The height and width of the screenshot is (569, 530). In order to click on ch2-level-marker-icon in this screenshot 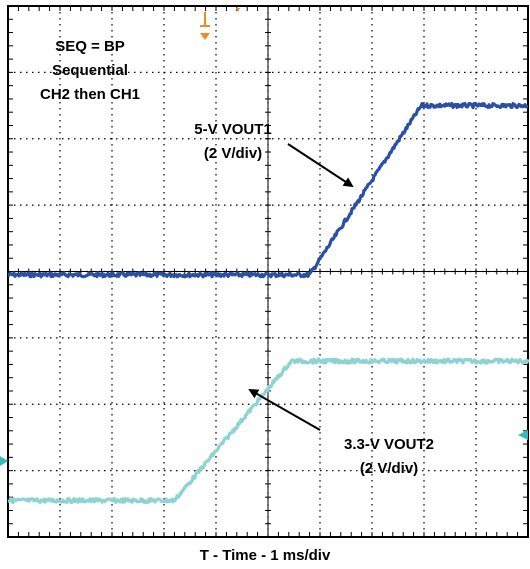, I will do `click(523, 435)`.